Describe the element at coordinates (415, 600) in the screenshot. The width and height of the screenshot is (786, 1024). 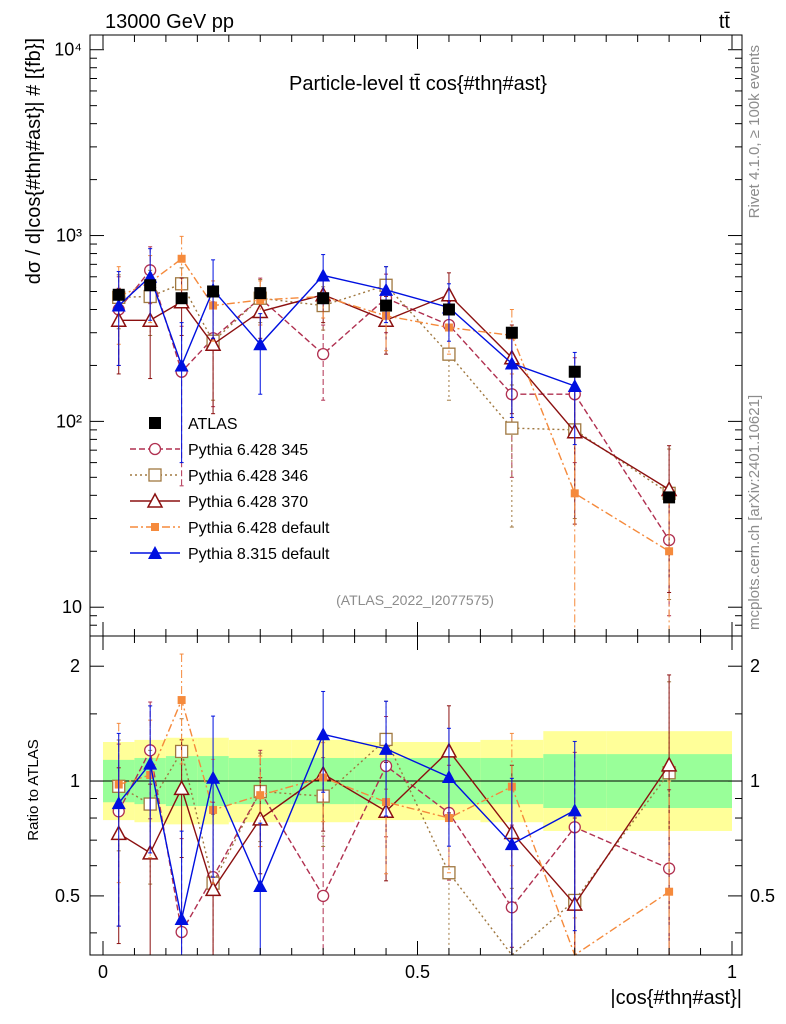
I see `analysis-tag: (ATLAS_2022_I2077575)` at that location.